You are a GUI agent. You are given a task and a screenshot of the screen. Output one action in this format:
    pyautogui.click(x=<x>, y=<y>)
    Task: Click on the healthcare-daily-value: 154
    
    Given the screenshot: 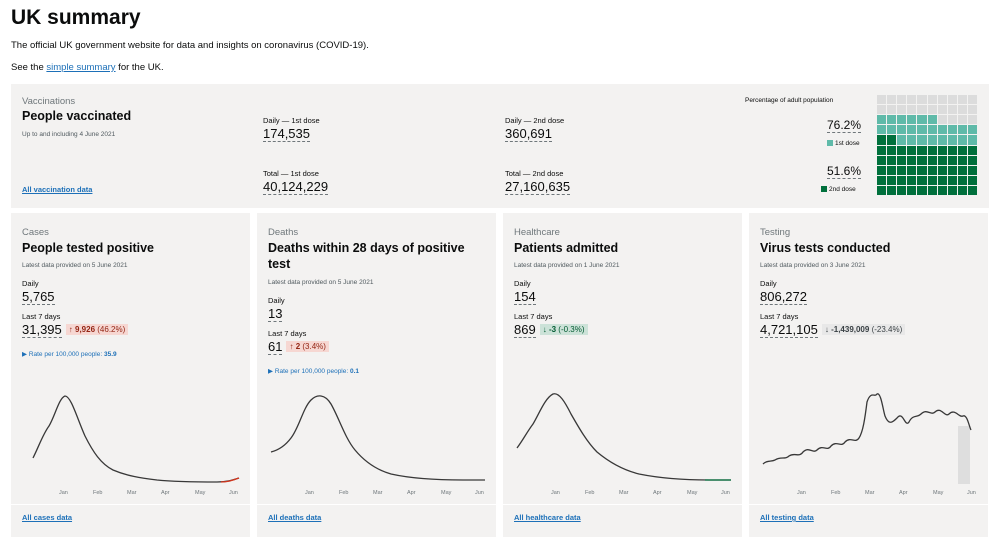 What is the action you would take?
    pyautogui.click(x=525, y=297)
    